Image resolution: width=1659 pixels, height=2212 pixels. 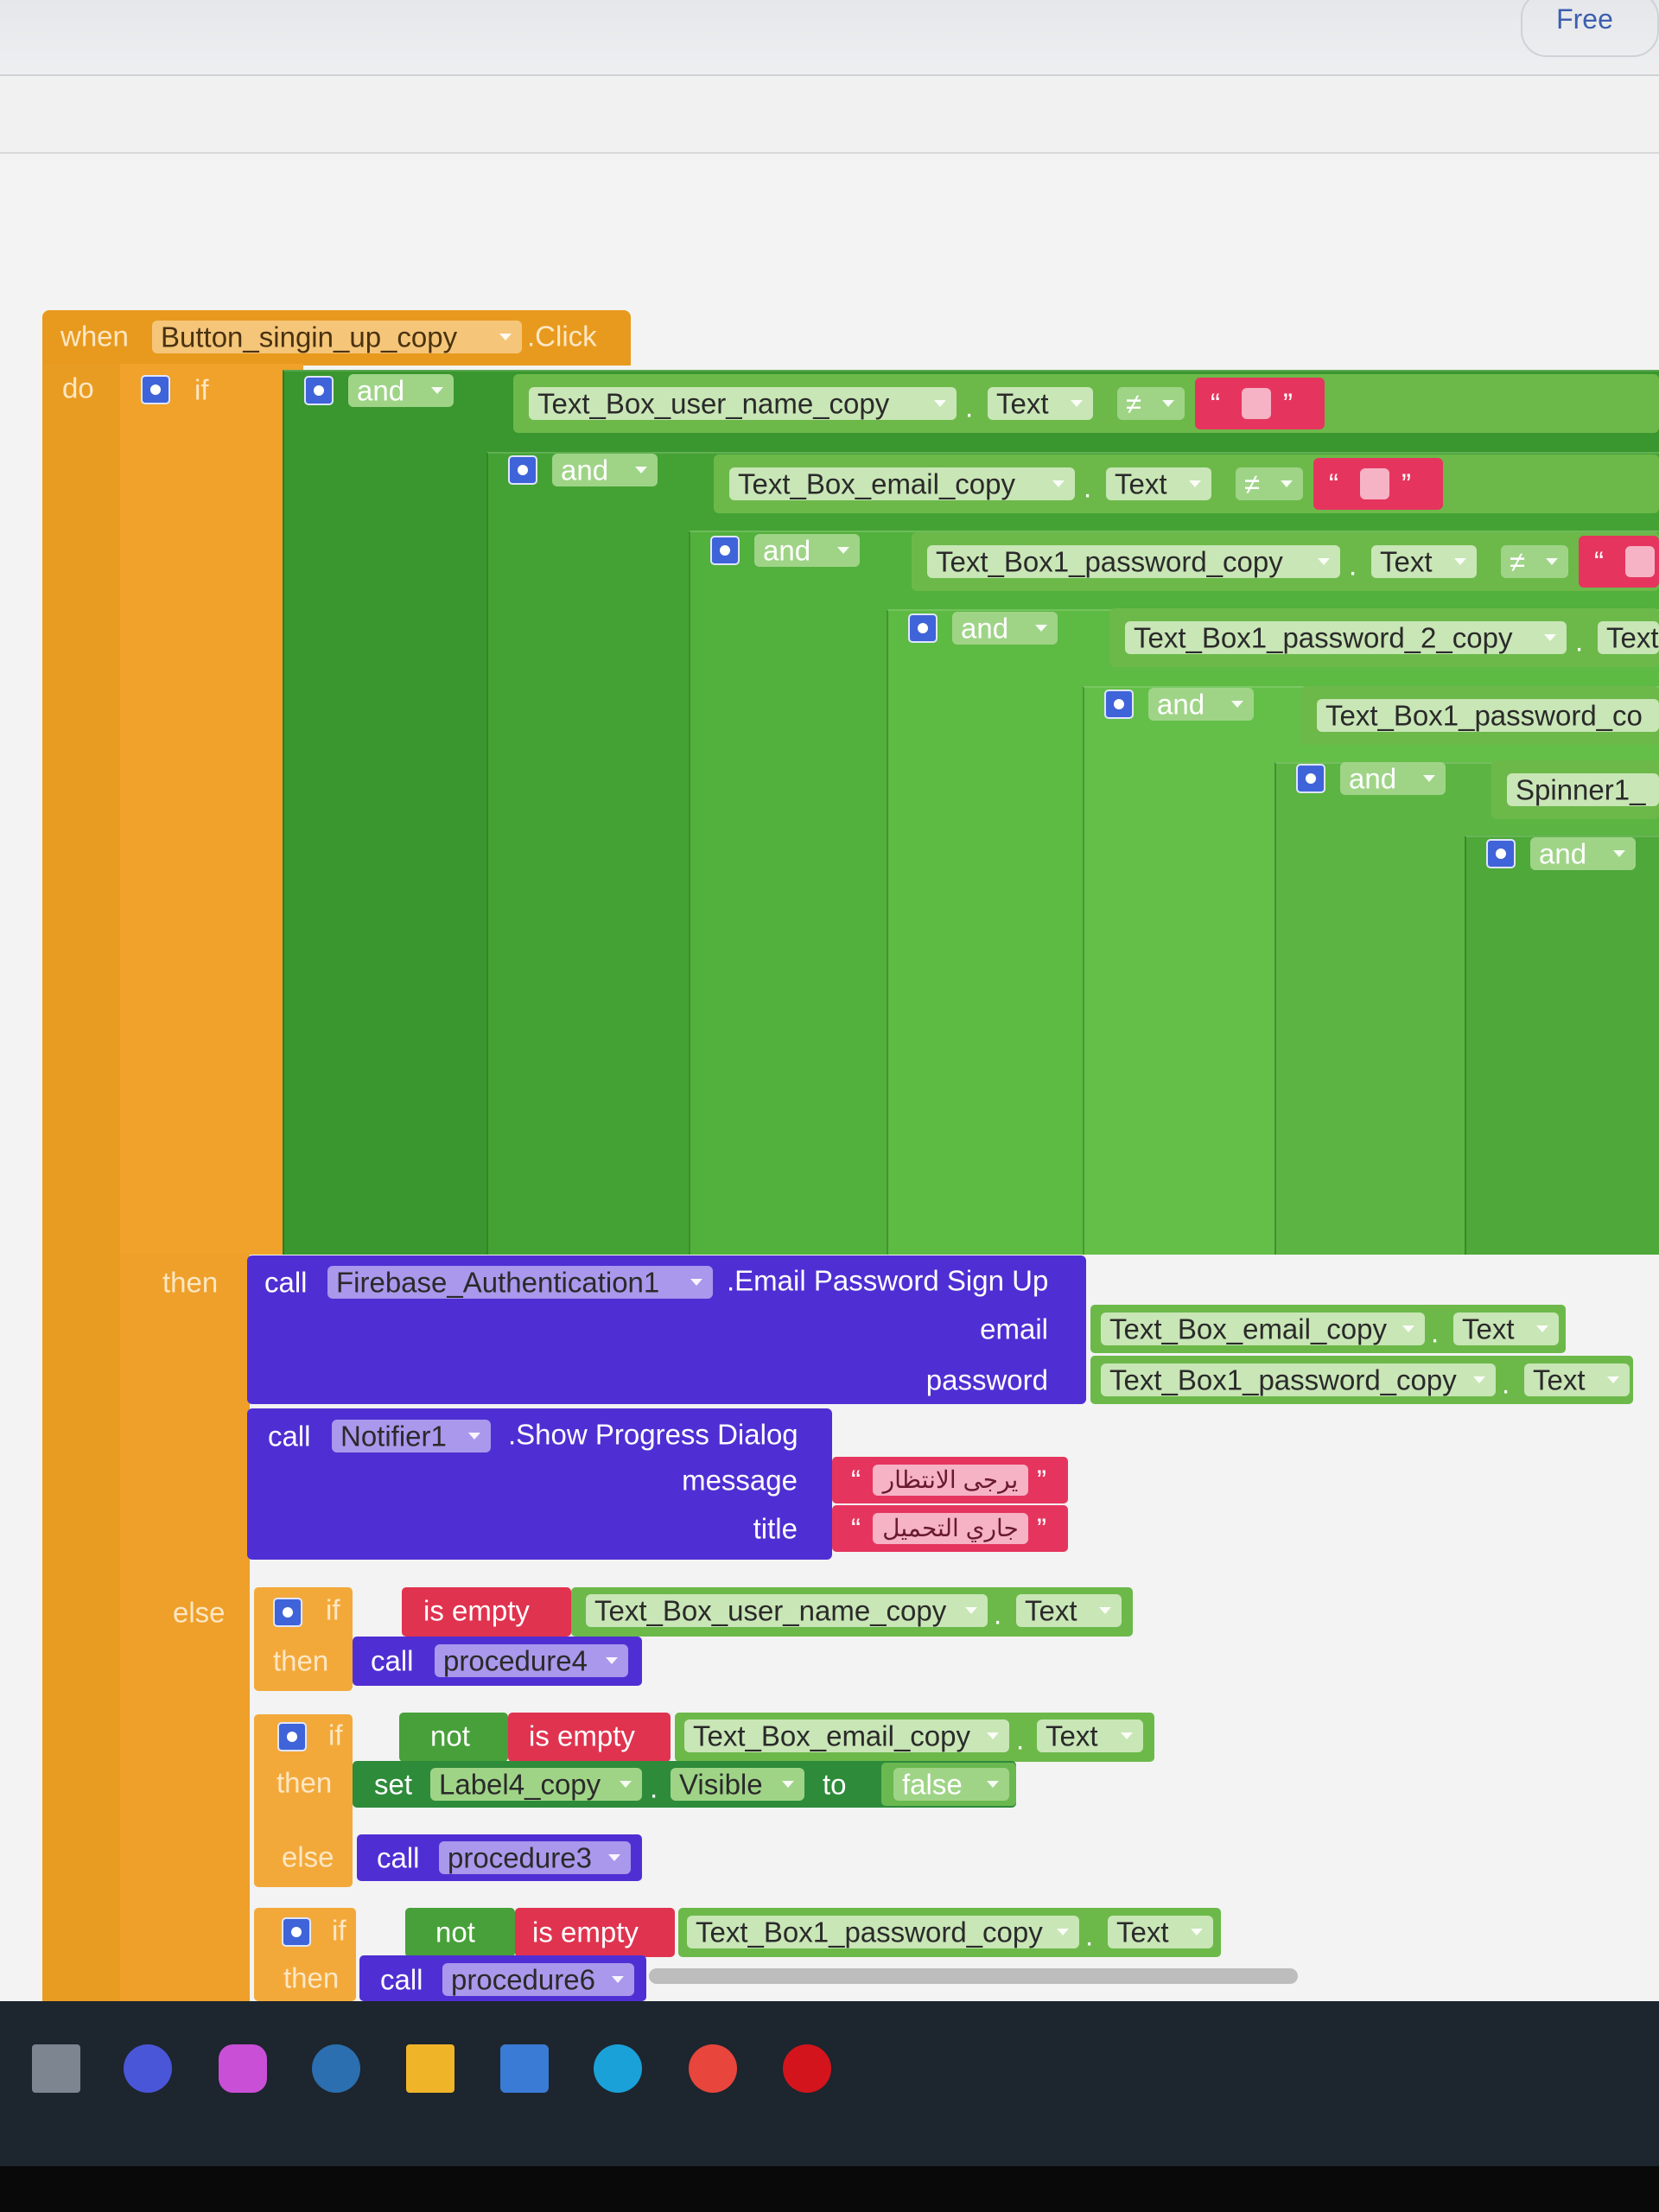 What do you see at coordinates (536, 1784) in the screenshot?
I see `component-dropdown: Label4_copy` at bounding box center [536, 1784].